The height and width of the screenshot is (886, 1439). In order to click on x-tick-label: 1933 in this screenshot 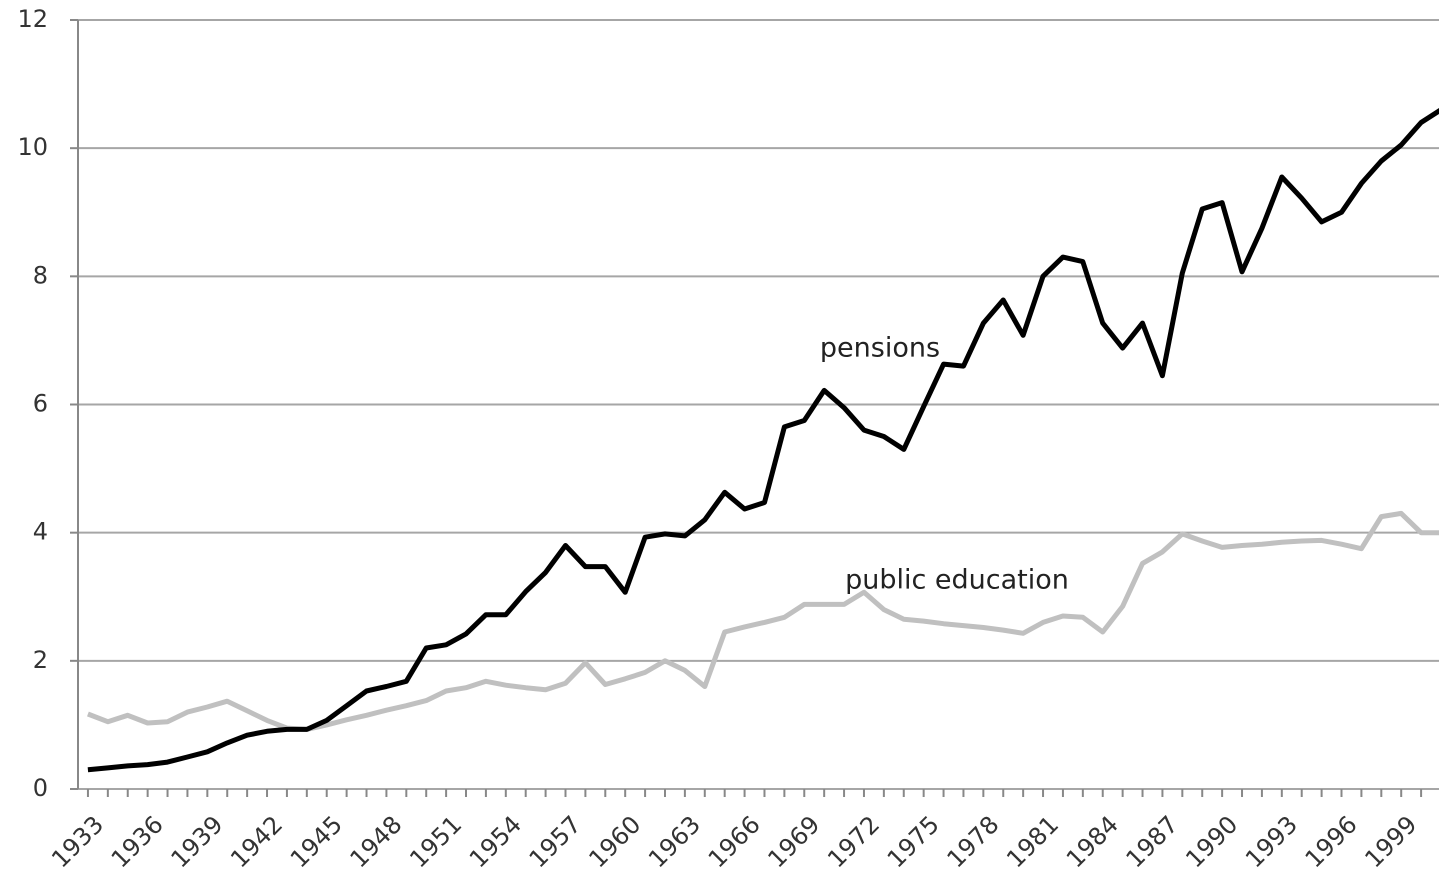, I will do `click(77, 841)`.